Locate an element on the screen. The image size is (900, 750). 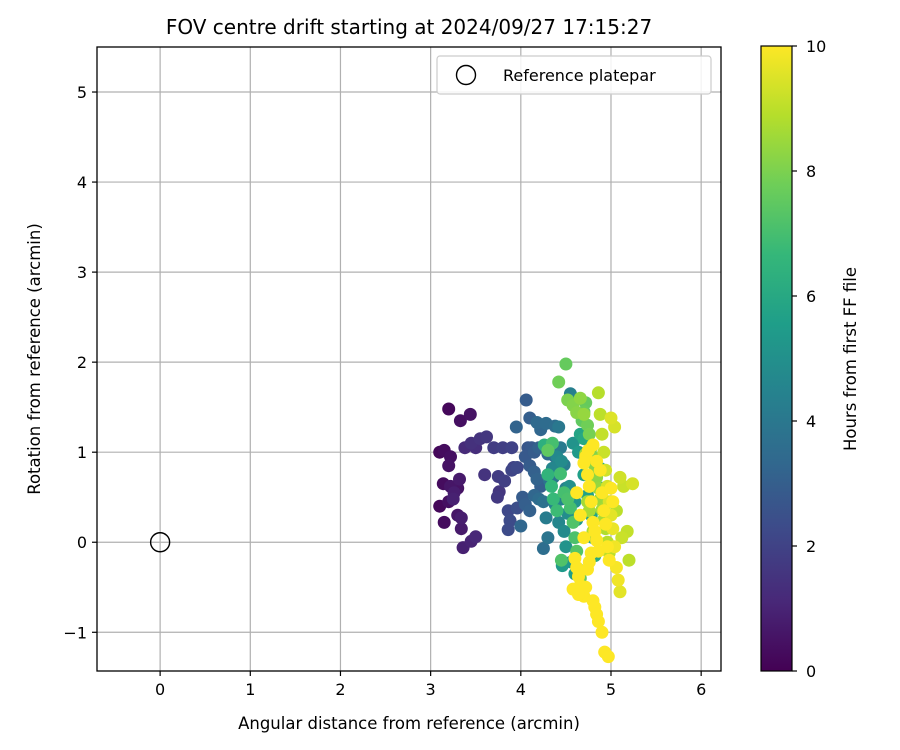
colorbar-tick-label: 10 is located at coordinates (816, 46).